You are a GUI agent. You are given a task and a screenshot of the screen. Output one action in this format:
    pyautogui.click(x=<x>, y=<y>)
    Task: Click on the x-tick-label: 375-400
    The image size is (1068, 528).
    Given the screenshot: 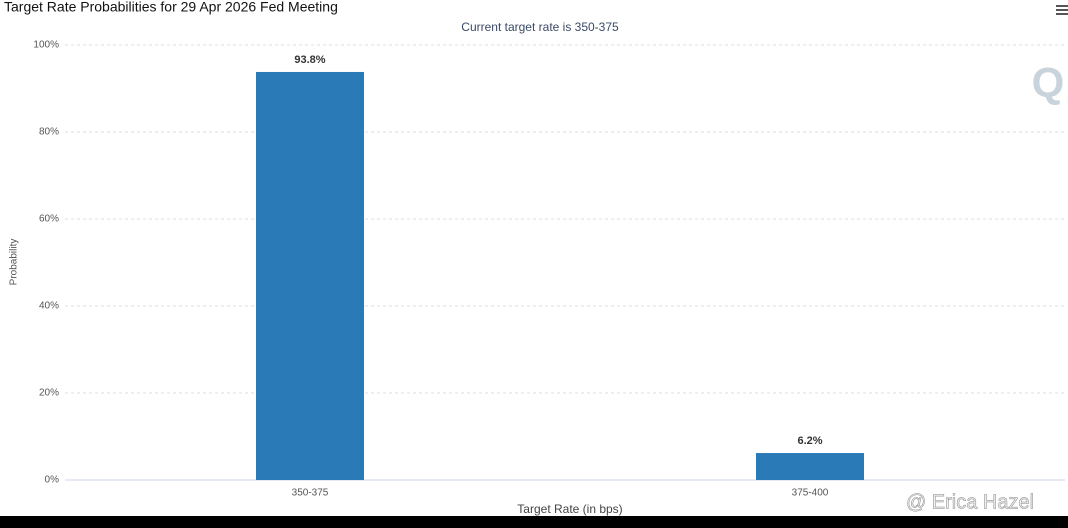 What is the action you would take?
    pyautogui.click(x=810, y=493)
    